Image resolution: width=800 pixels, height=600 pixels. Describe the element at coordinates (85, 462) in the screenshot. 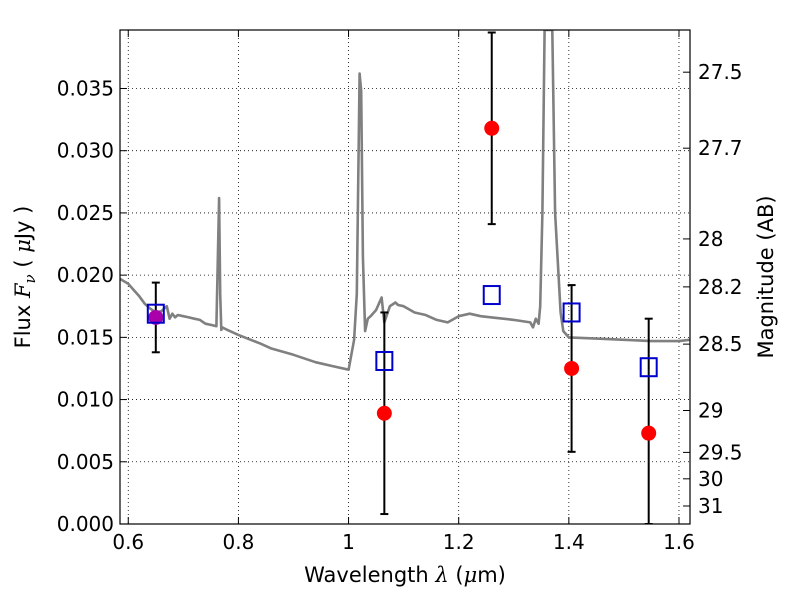

I see `y-tick-label: 0.005` at that location.